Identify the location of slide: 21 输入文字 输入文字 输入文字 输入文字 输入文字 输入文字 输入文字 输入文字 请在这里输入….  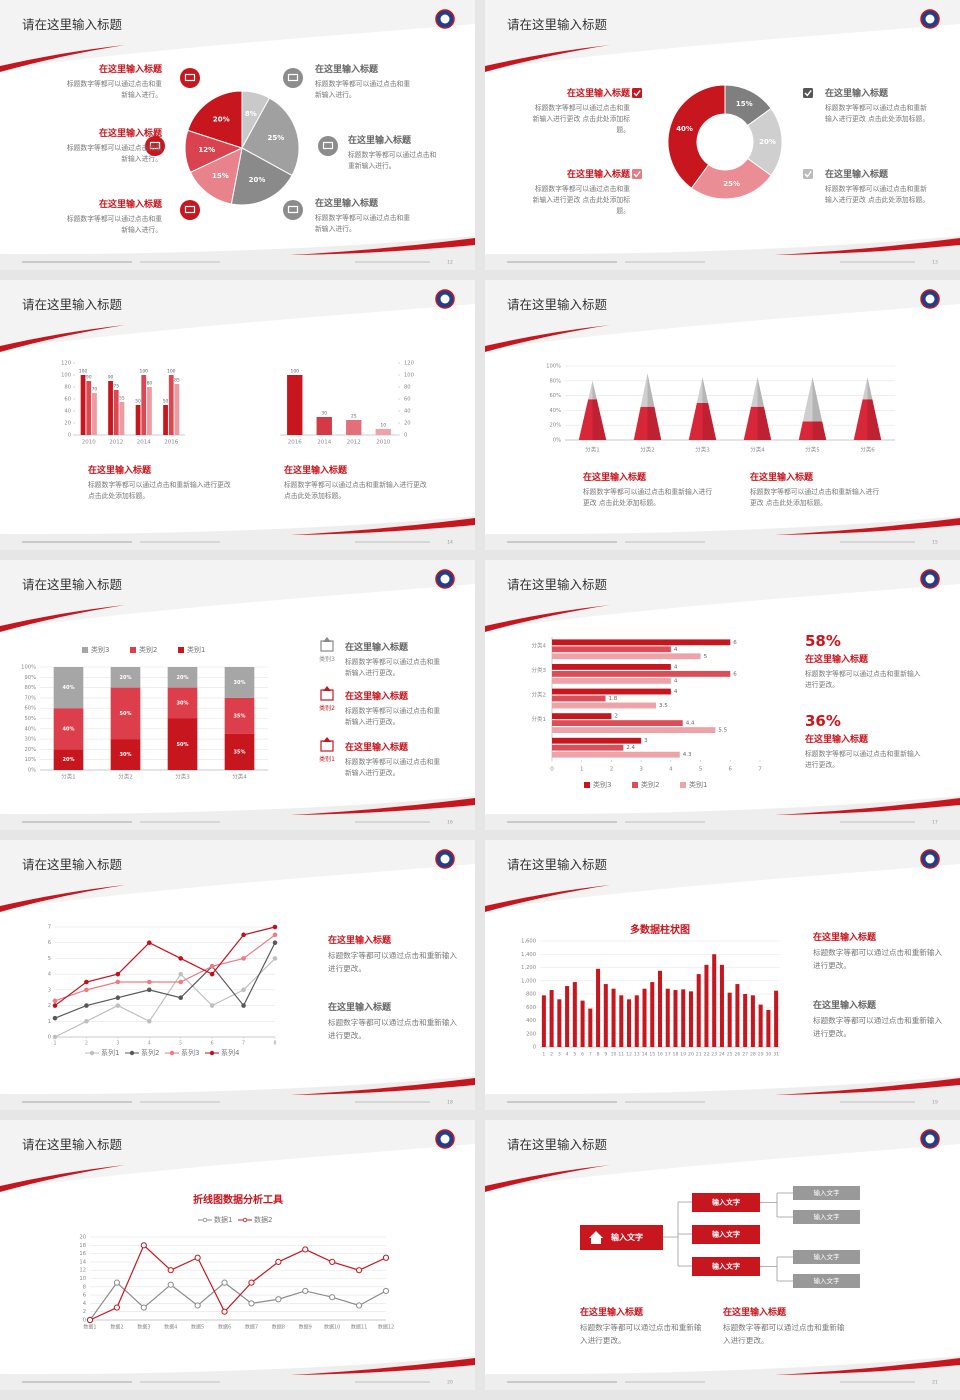
(722, 1255).